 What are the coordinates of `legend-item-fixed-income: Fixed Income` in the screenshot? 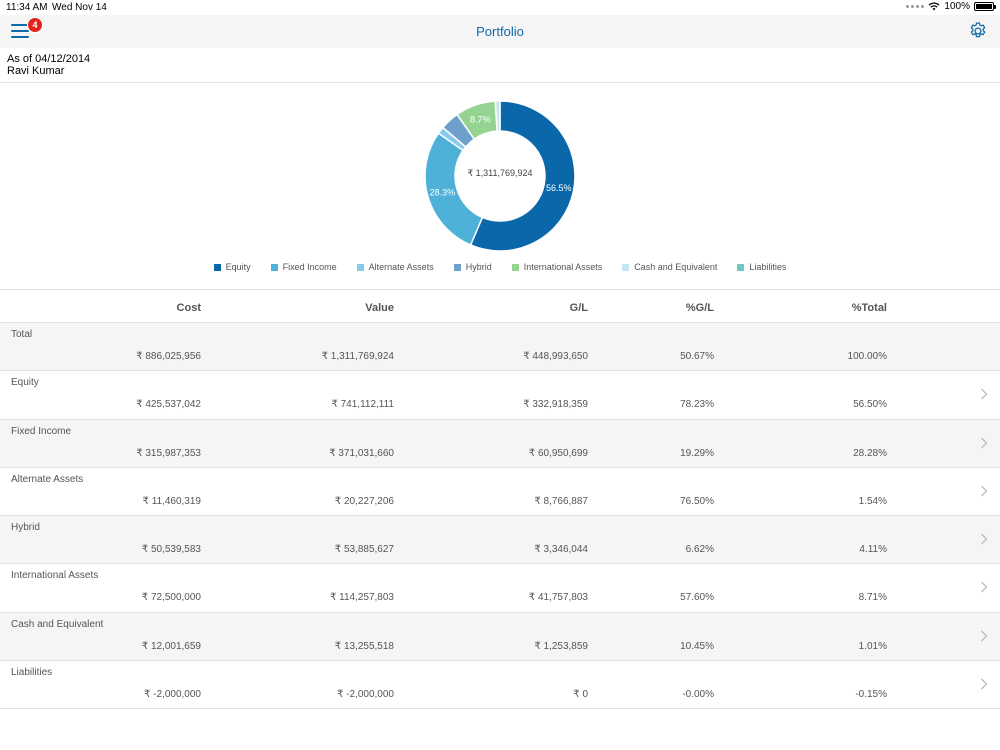 It's located at (303, 267).